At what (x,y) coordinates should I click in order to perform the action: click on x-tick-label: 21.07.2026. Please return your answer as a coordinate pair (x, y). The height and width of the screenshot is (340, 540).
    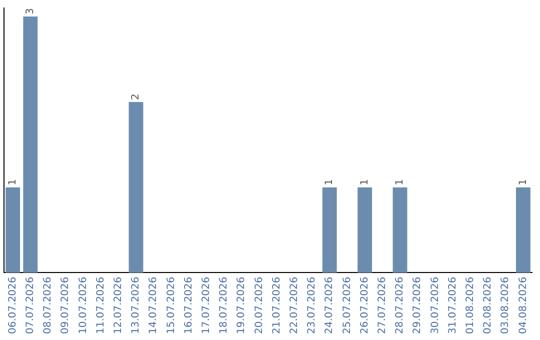
    Looking at the image, I should click on (276, 305).